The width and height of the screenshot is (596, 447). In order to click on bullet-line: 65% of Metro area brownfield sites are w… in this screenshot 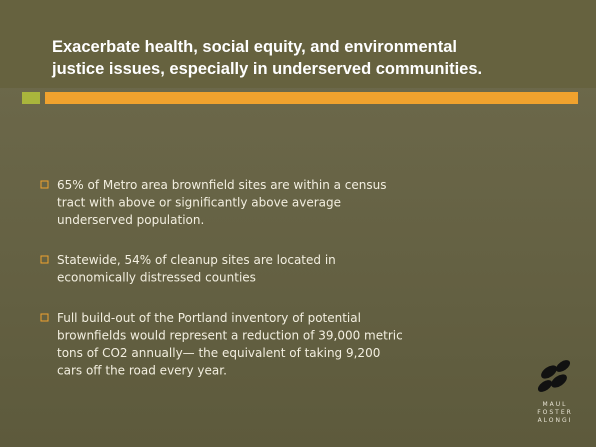, I will do `click(222, 185)`.